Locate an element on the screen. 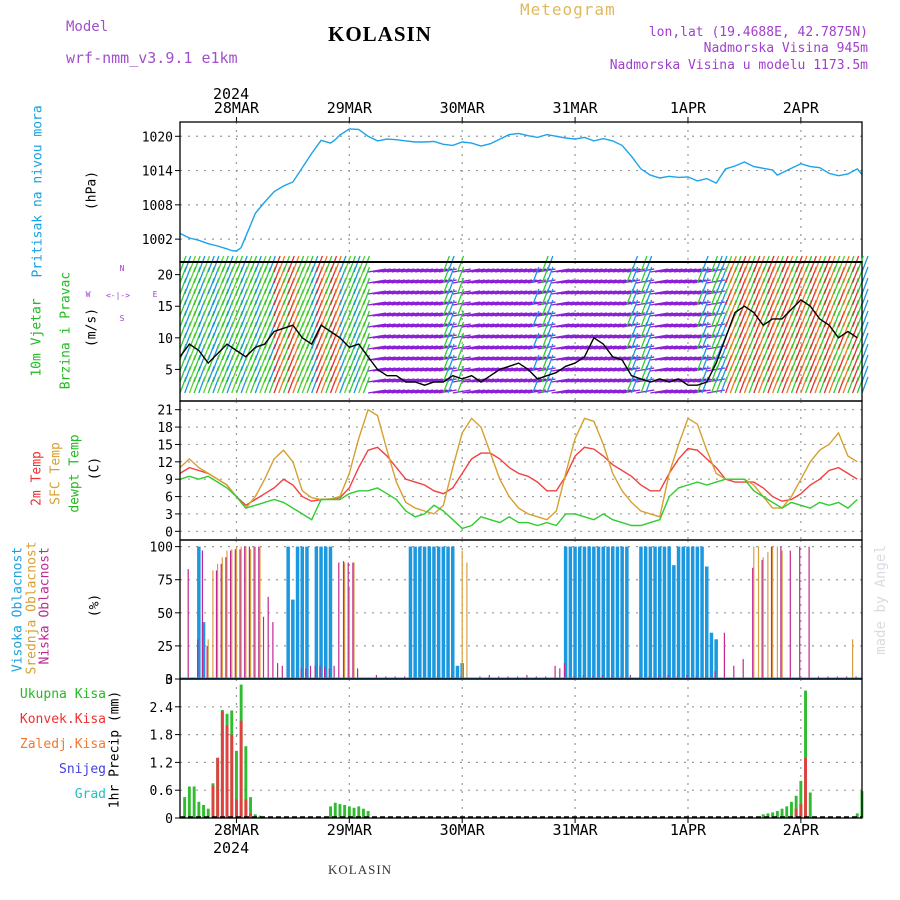  pressure-frame is located at coordinates (521, 192).